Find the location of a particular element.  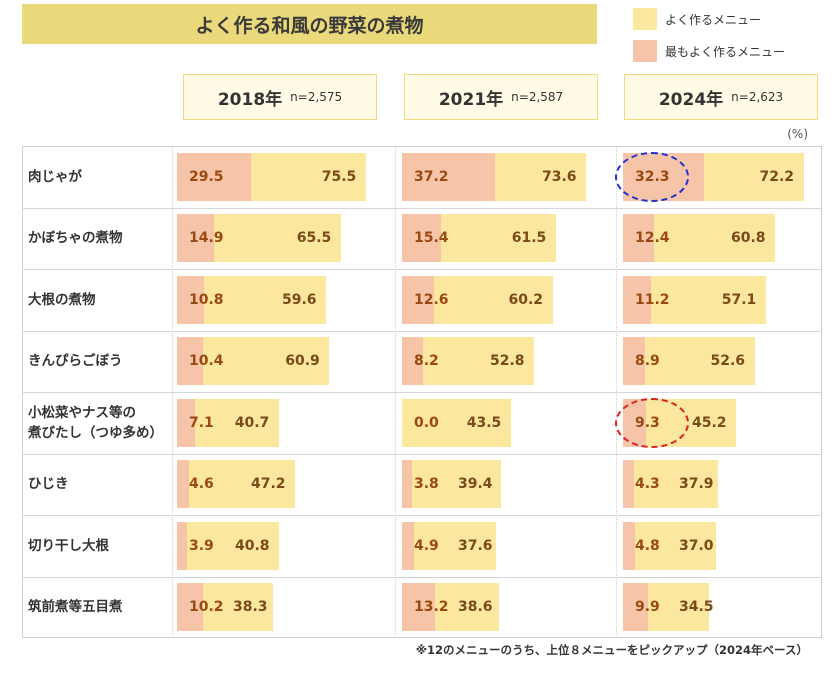

data-label-often: 65.5 is located at coordinates (314, 238).